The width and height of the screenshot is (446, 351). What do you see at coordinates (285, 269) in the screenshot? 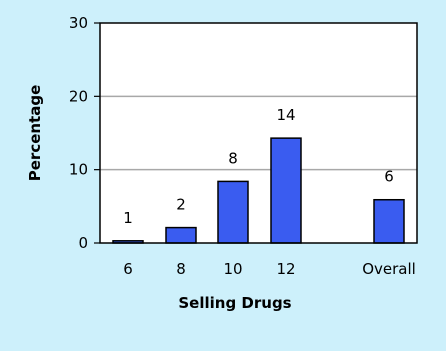
I see `x-tick-label: 12` at bounding box center [285, 269].